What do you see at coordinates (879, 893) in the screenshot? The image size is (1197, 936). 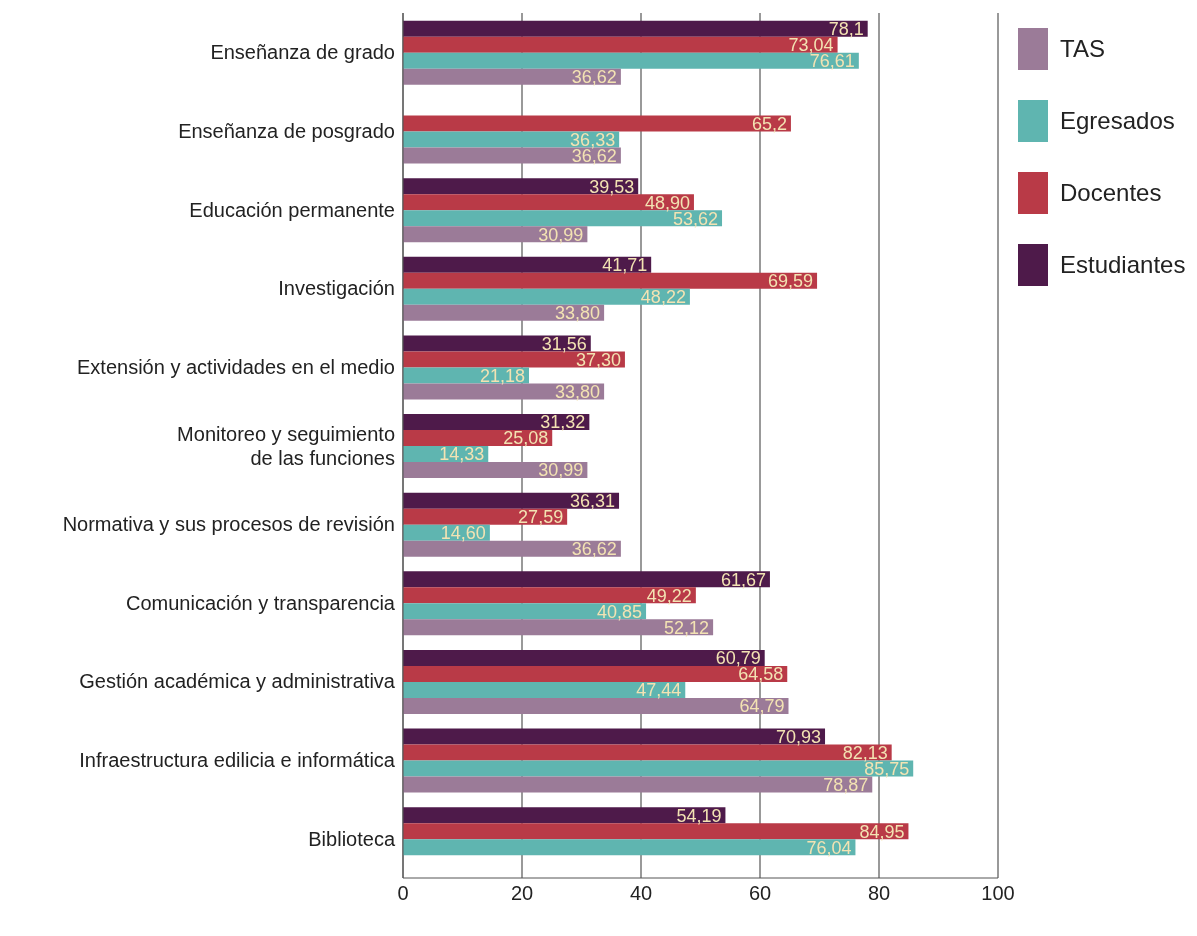 I see `x-tick-label: 80` at bounding box center [879, 893].